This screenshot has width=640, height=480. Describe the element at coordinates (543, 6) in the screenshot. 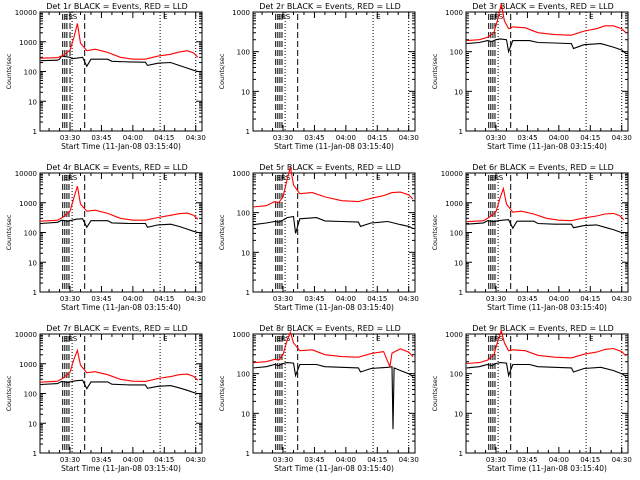

I see `panel-title: Det 3r BLACK = Events, RED = LLD` at that location.